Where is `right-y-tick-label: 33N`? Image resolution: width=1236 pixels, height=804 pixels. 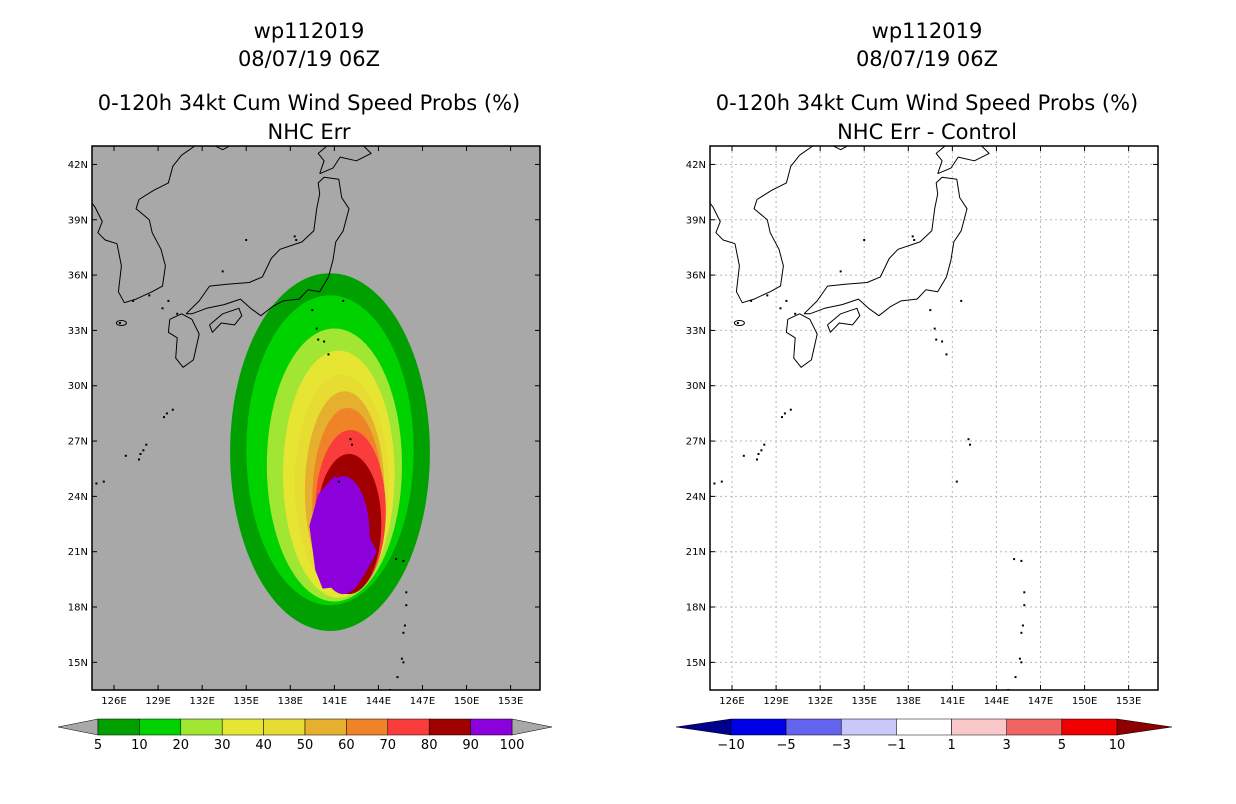 right-y-tick-label: 33N is located at coordinates (696, 331).